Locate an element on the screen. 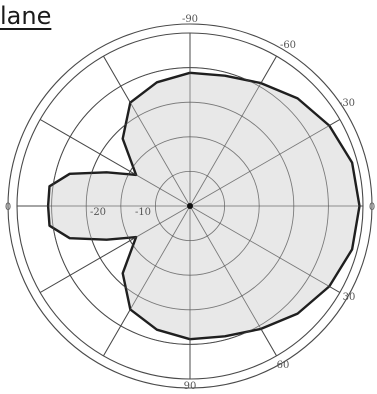  angle-tick-label: -90 is located at coordinates (190, 19).